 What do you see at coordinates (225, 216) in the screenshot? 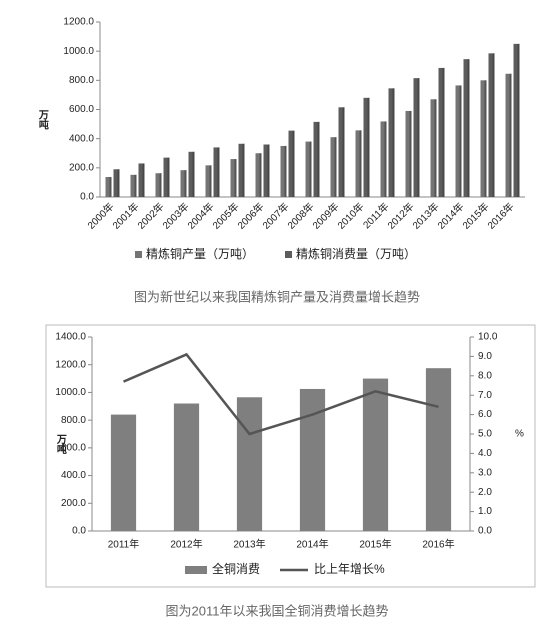
I see `x-tick-label: 2005年` at bounding box center [225, 216].